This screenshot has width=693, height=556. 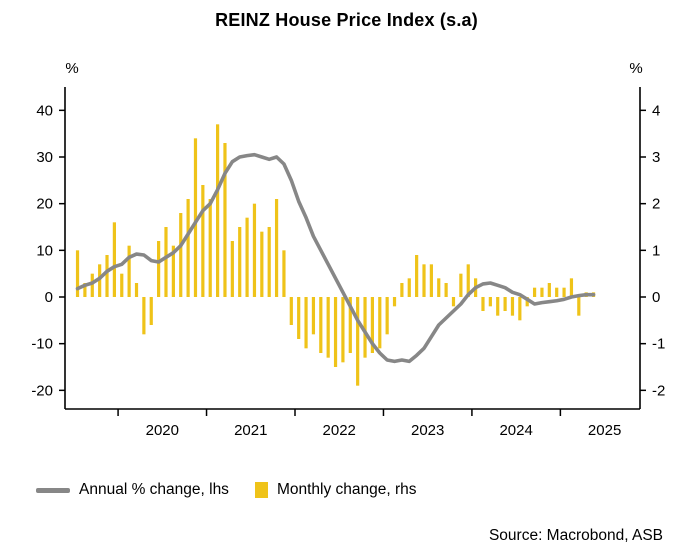 I want to click on legend-label-annual-change: Annual % change, lhs, so click(x=154, y=489).